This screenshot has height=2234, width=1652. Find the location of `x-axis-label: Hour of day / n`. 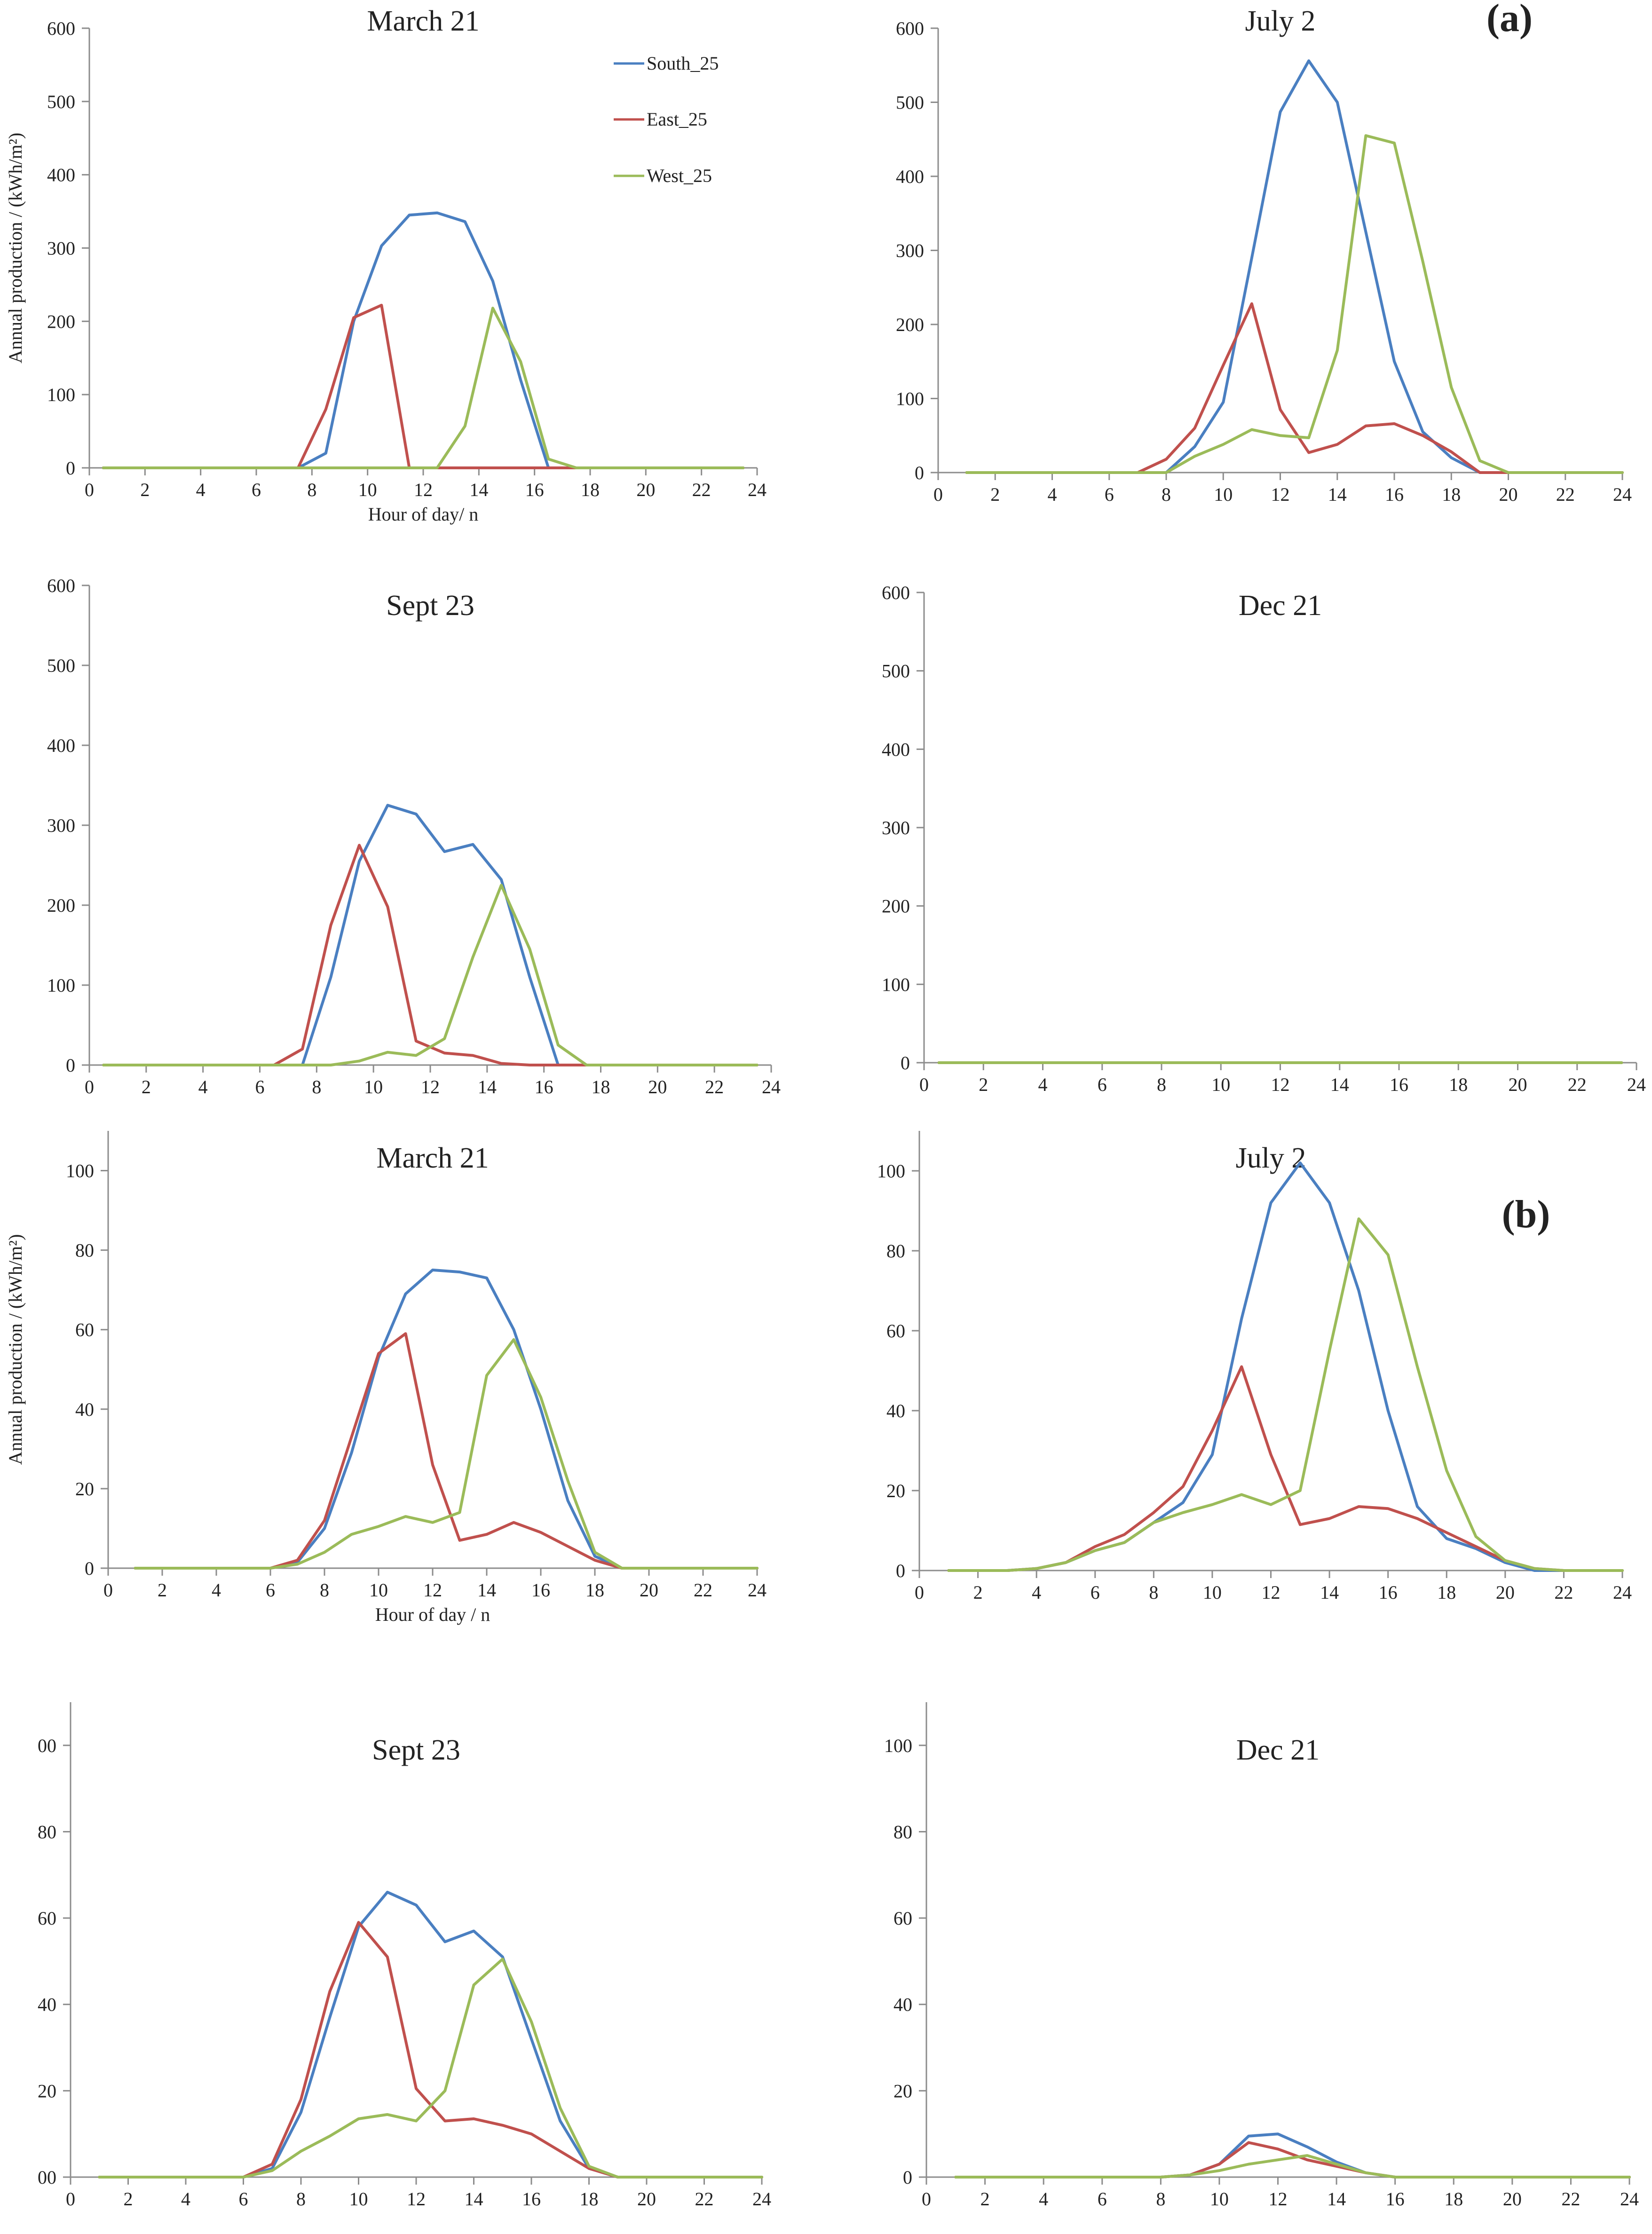

x-axis-label: Hour of day / n is located at coordinates (432, 1614).